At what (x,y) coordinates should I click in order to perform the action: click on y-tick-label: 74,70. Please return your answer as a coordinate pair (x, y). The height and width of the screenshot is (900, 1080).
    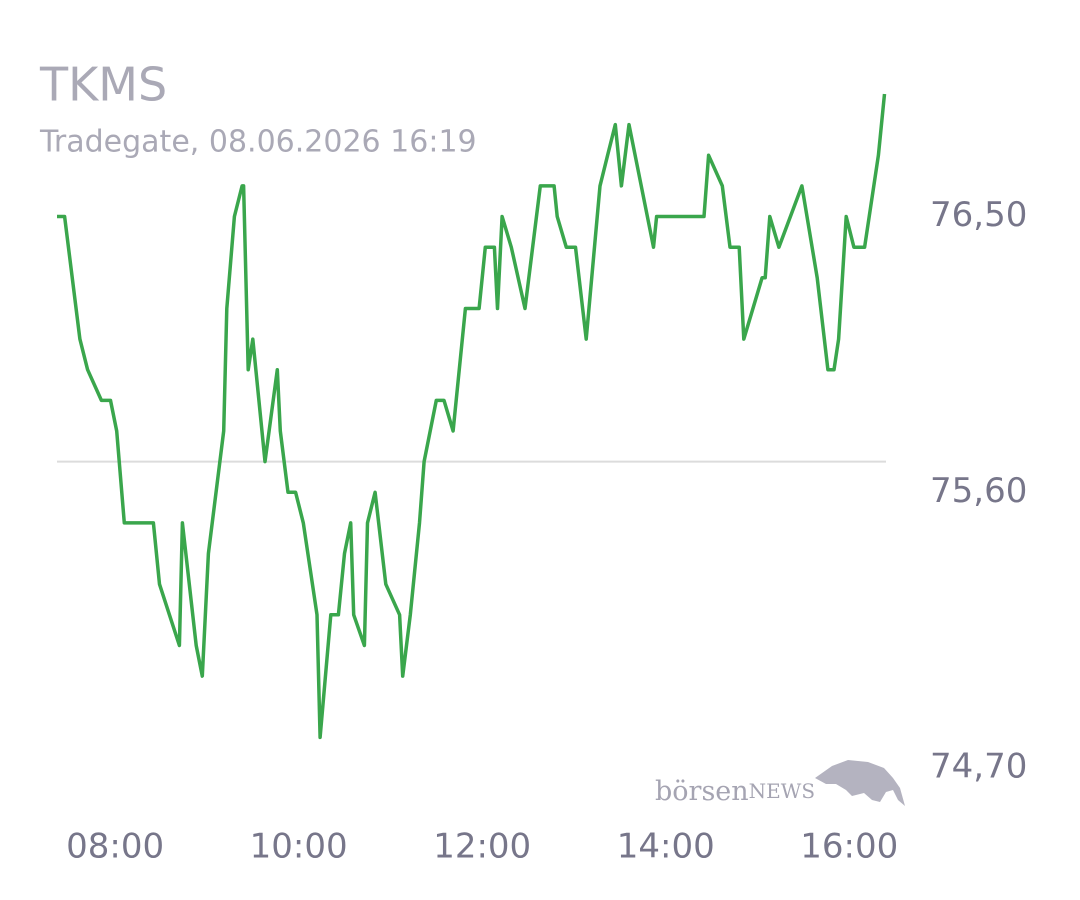
    Looking at the image, I should click on (978, 767).